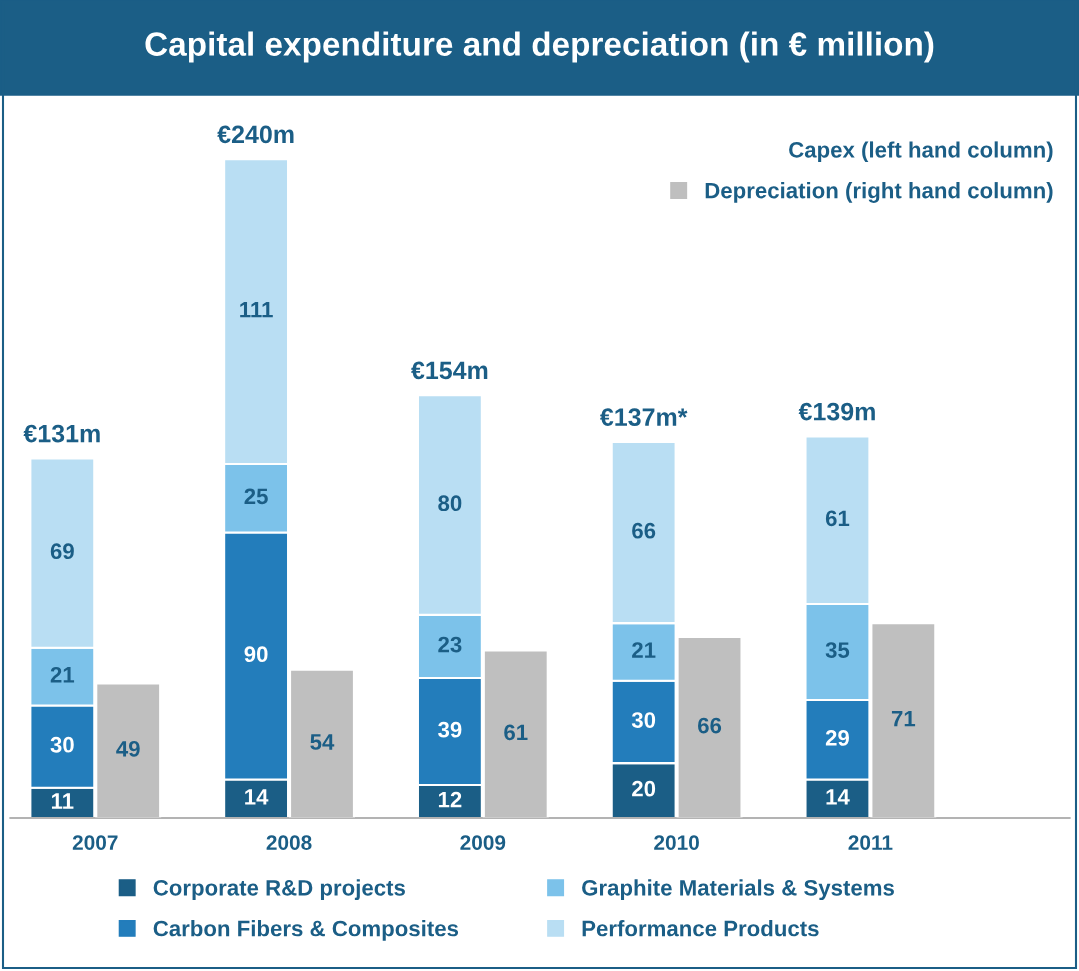 Image resolution: width=1079 pixels, height=971 pixels. Describe the element at coordinates (95, 842) in the screenshot. I see `x-tick-label: 2007` at that location.